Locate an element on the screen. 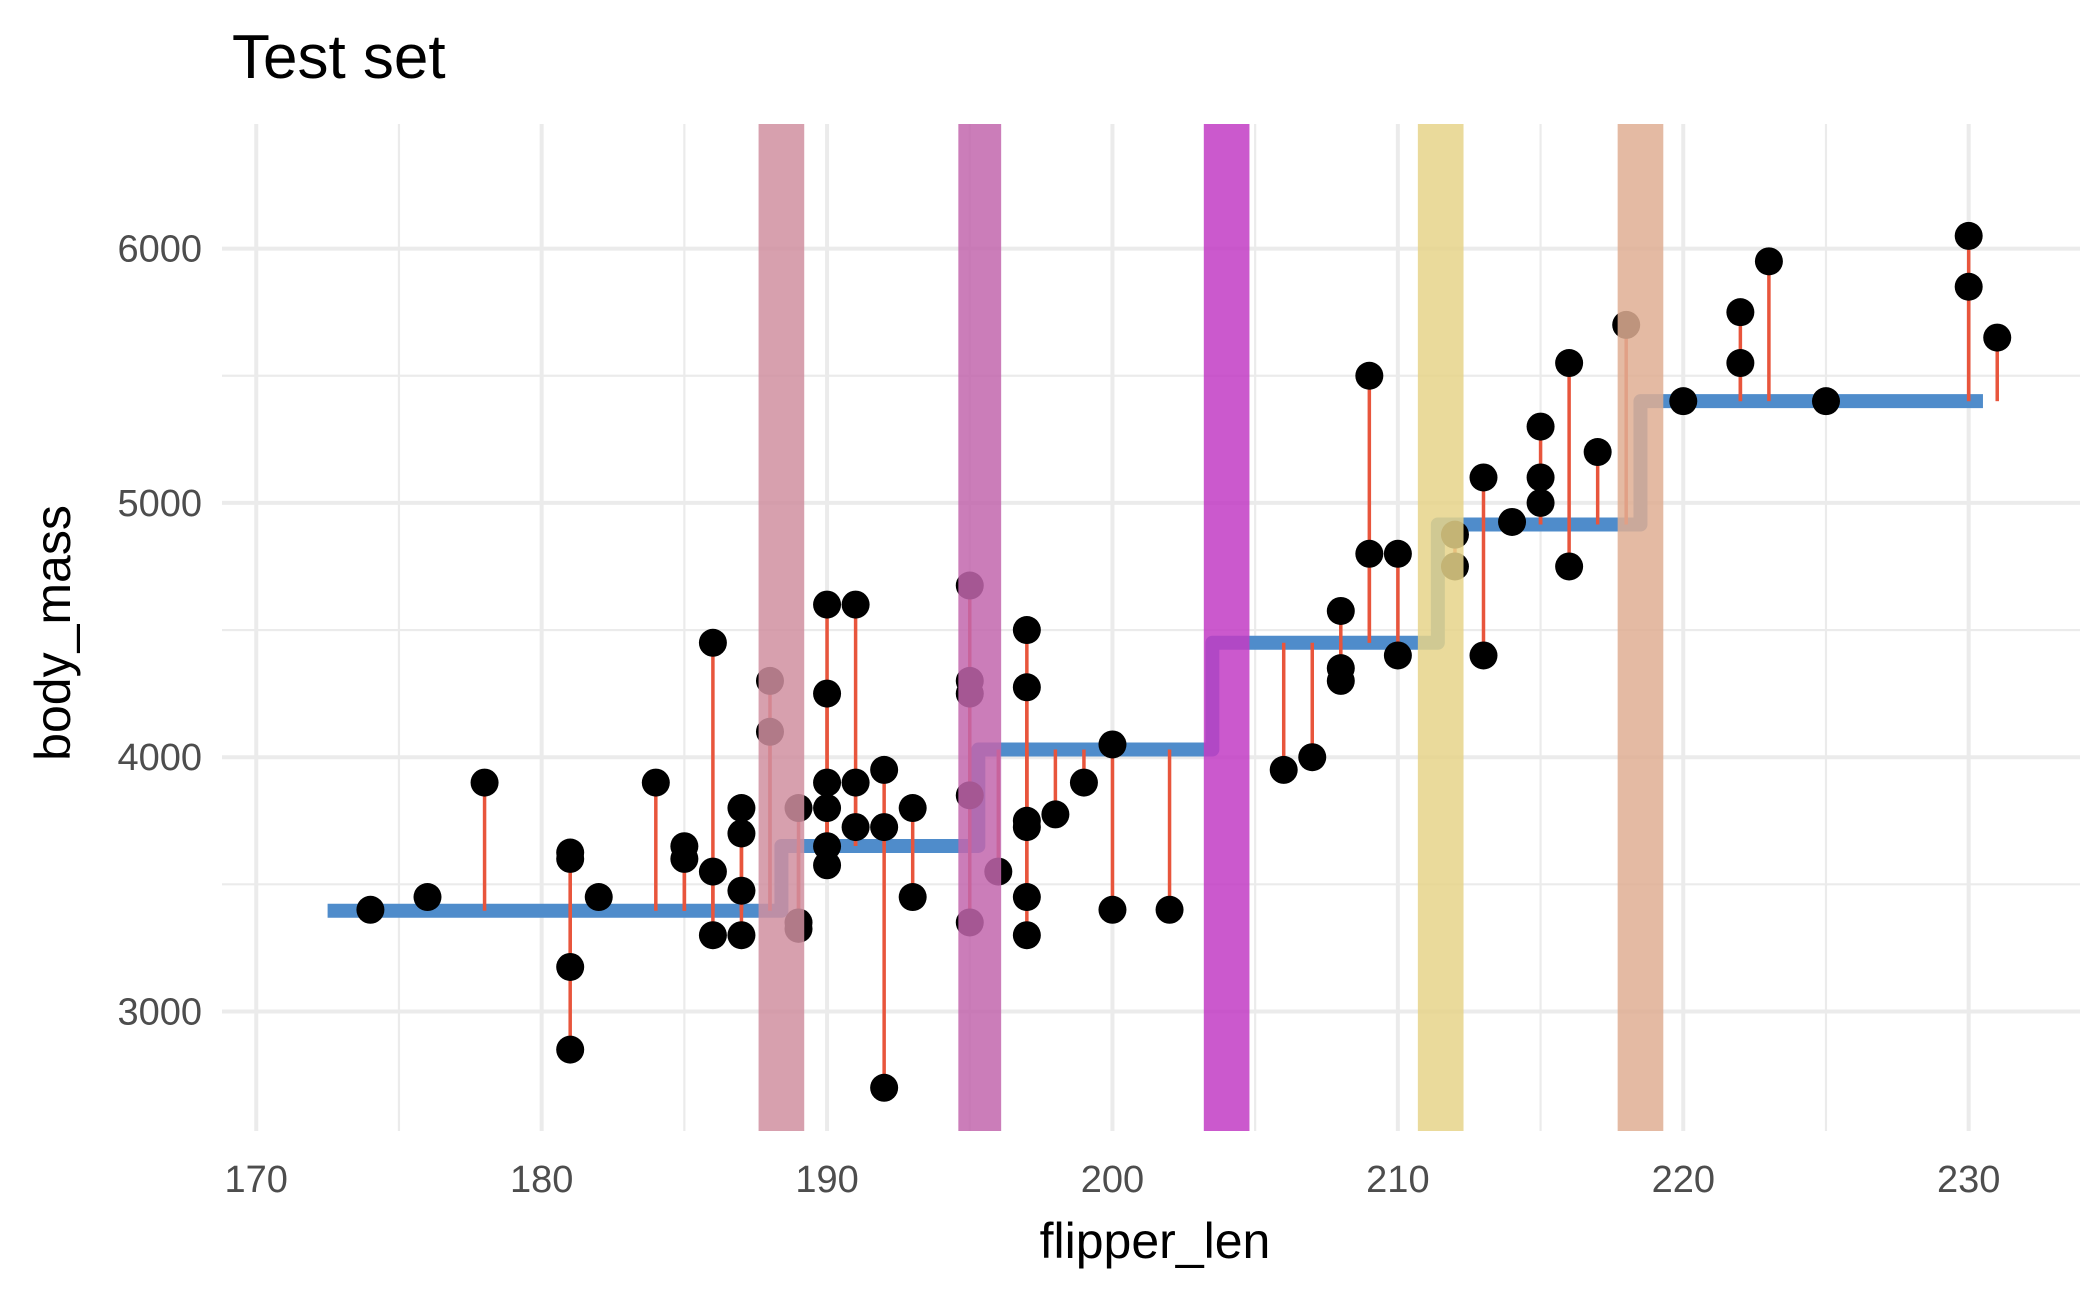  y-tick-label: 6000 is located at coordinates (159, 250).